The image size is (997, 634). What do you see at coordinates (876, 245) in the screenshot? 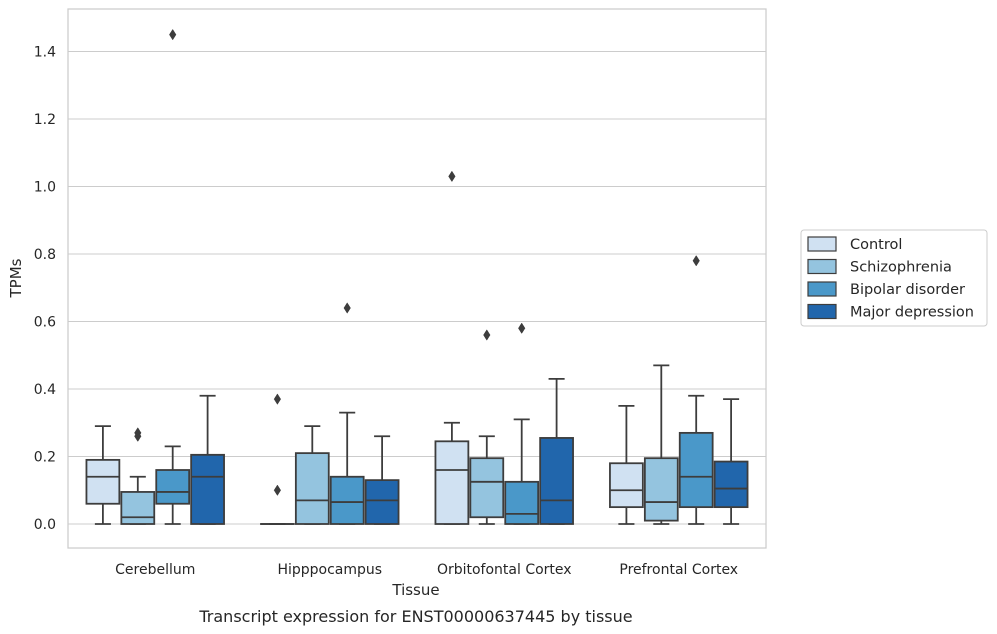
I see `legend-label: Control` at bounding box center [876, 245].